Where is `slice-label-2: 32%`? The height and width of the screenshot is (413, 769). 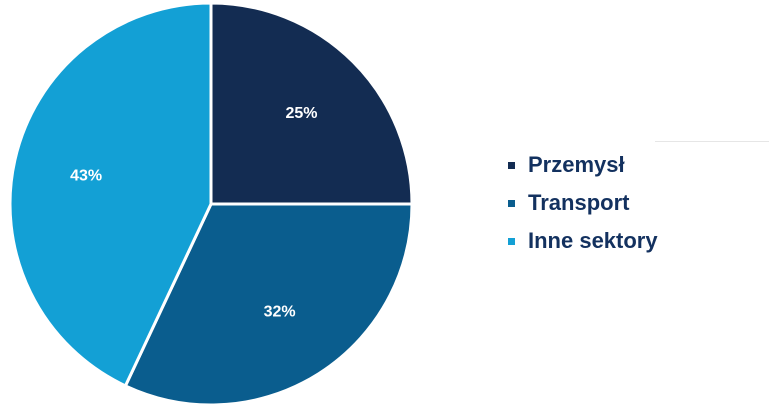 slice-label-2: 32% is located at coordinates (280, 312).